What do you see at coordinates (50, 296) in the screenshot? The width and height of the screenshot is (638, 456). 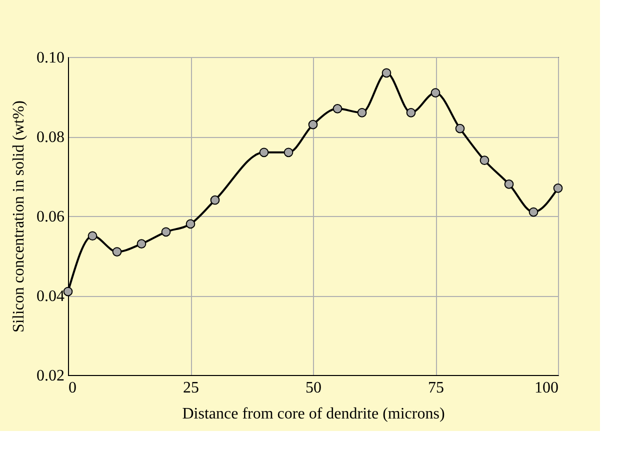 I see `y-tick-label: 0.04` at bounding box center [50, 296].